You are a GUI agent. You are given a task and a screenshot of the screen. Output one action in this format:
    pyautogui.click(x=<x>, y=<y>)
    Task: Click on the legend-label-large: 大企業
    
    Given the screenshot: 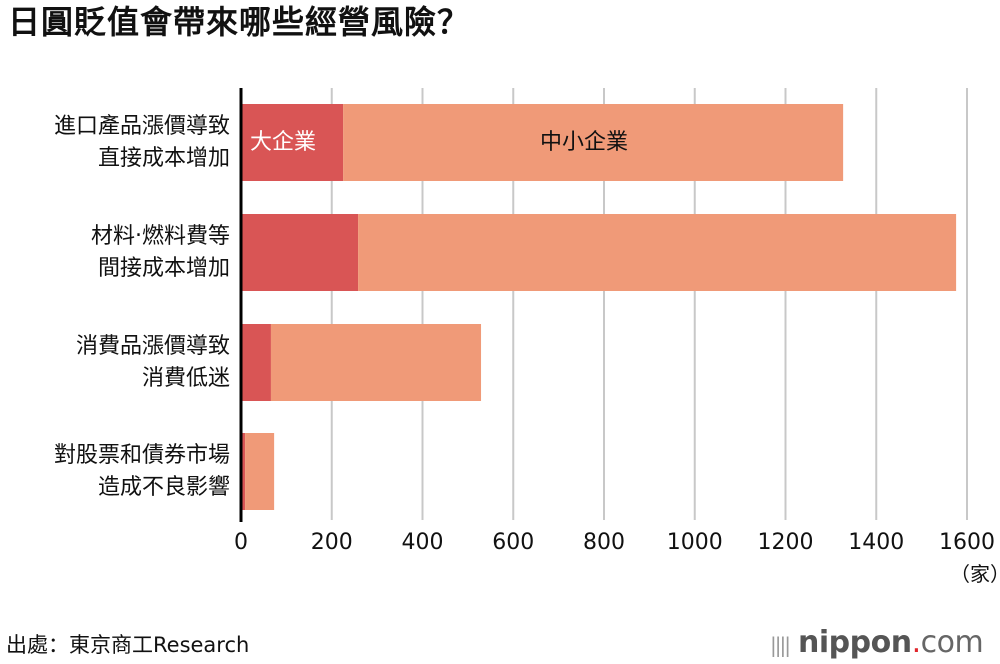 What is the action you would take?
    pyautogui.click(x=283, y=142)
    